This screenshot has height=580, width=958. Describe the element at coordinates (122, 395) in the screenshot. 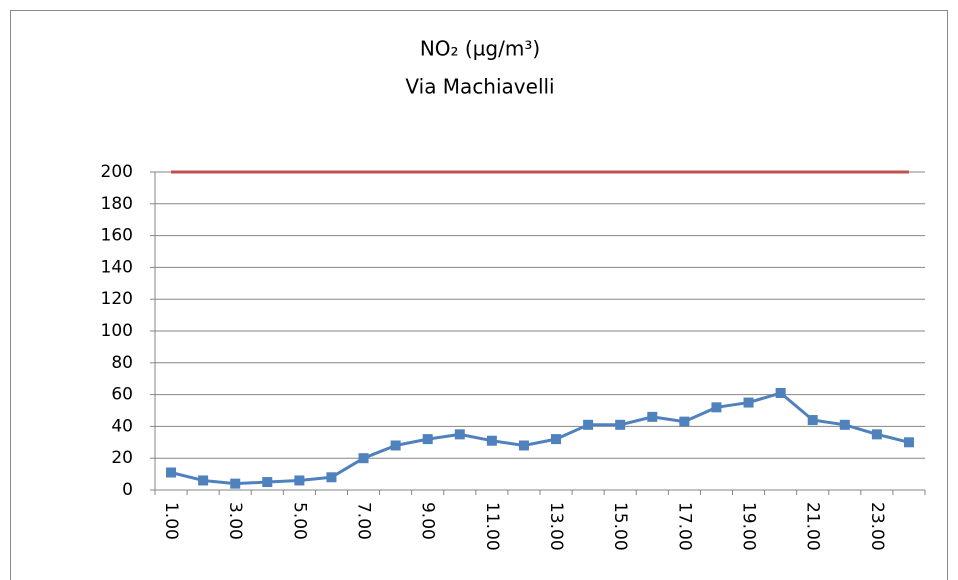

I see `y-tick-label: 60` at that location.